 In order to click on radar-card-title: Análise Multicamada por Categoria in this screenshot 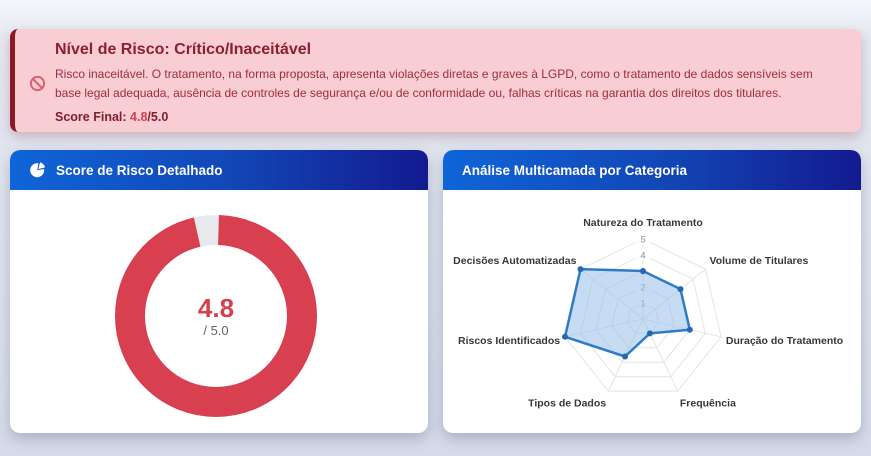, I will do `click(575, 170)`.